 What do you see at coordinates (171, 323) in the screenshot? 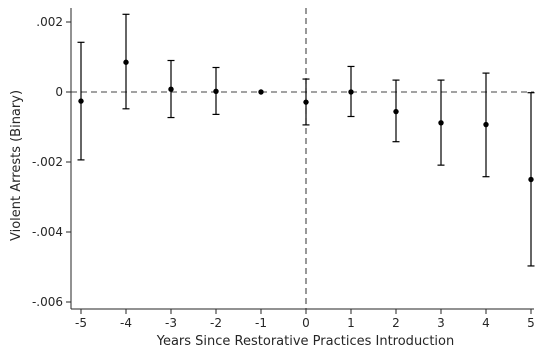
I see `x-tick-label: -3` at bounding box center [171, 323].